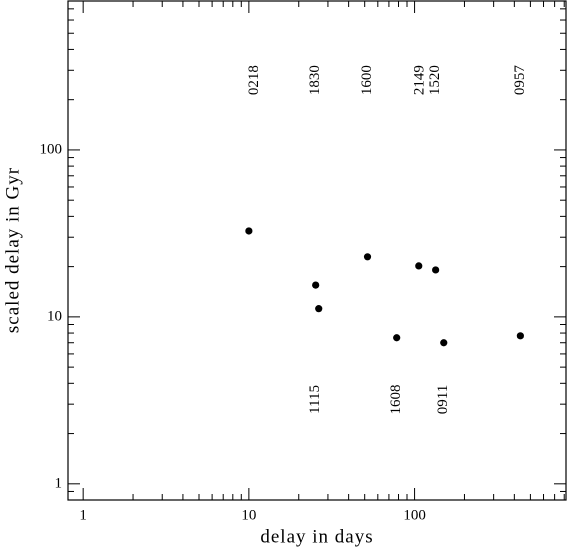 The image size is (568, 549). What do you see at coordinates (59, 483) in the screenshot?
I see `y-tick-label: 1` at bounding box center [59, 483].